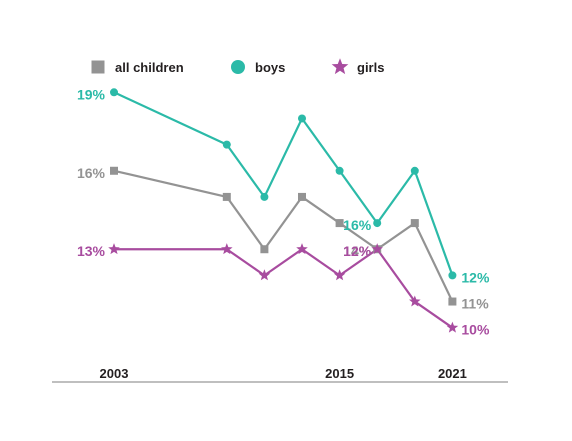 The image size is (572, 441). I want to click on data-label-boys-7: 12%, so click(475, 277).